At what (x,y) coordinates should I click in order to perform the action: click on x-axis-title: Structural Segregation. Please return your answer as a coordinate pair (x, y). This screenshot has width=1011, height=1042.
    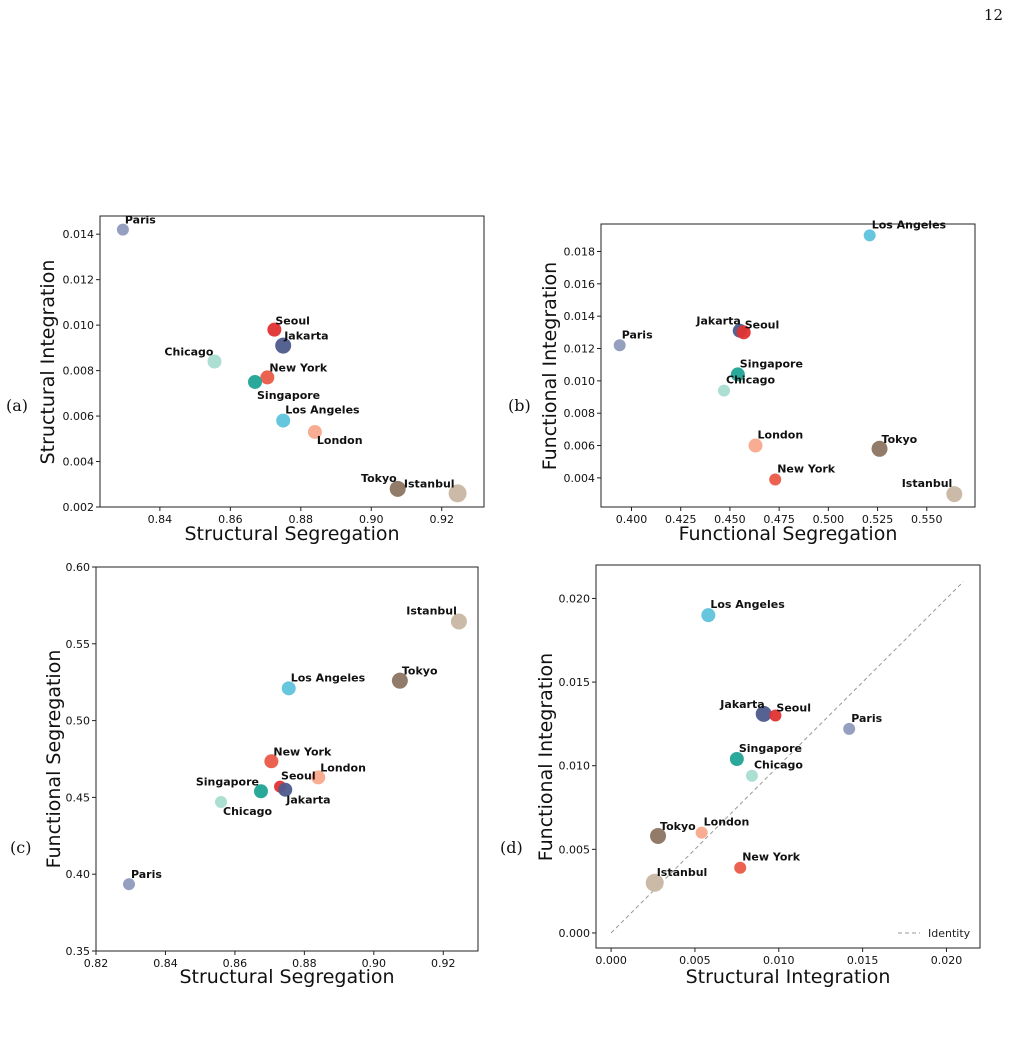
    Looking at the image, I should click on (291, 534).